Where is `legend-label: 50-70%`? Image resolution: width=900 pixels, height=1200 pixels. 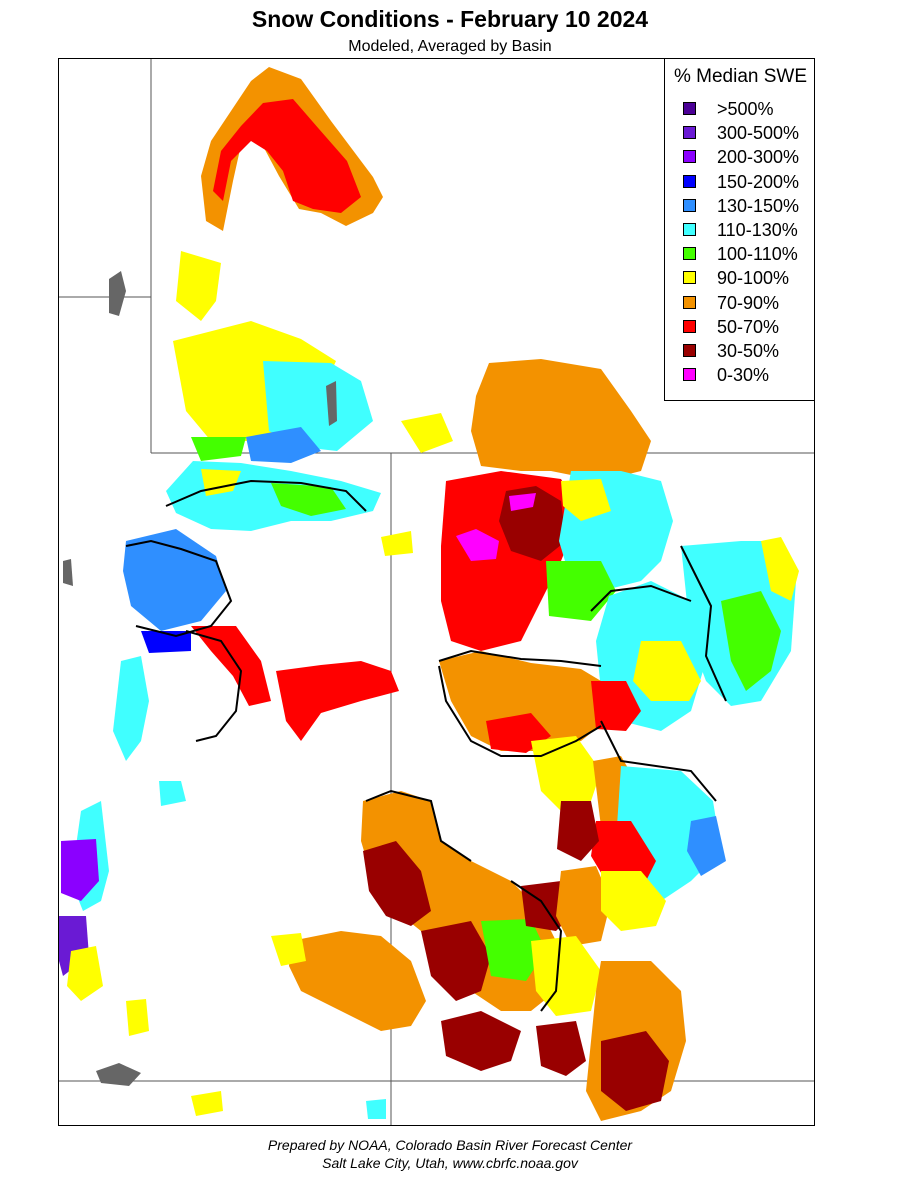 legend-label: 50-70% is located at coordinates (748, 326).